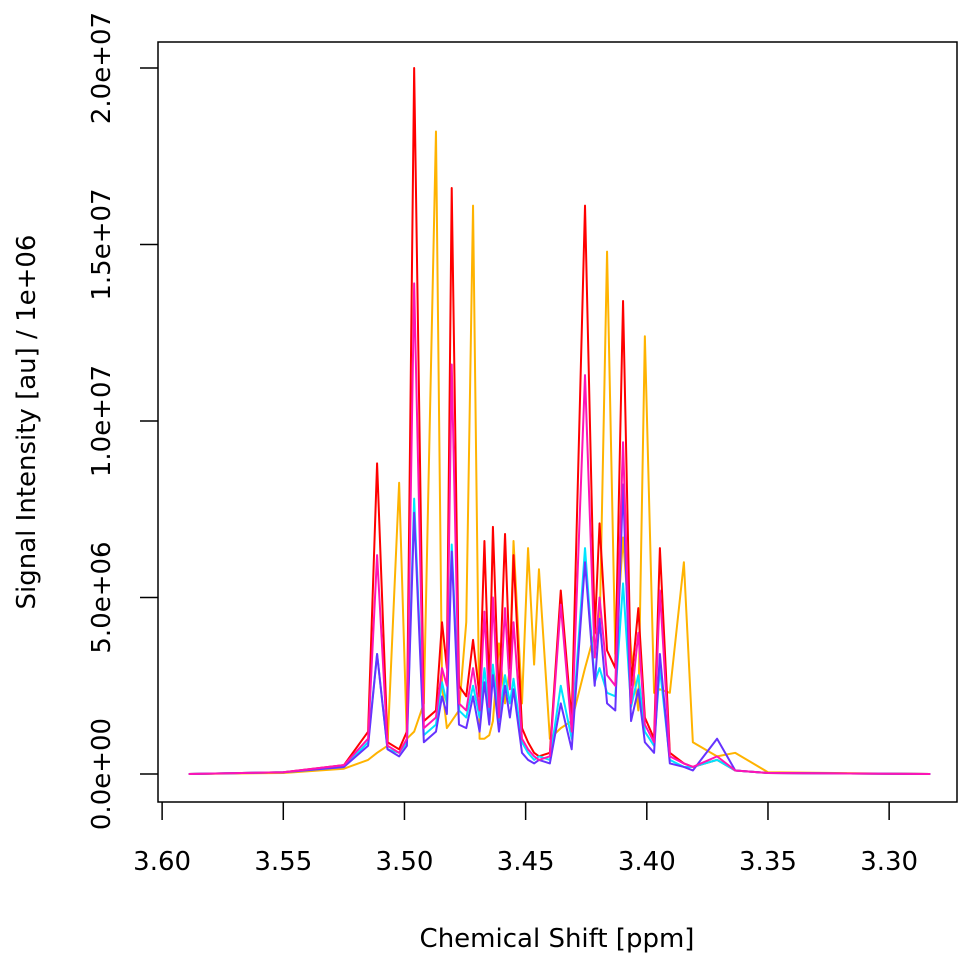 The image size is (960, 960). What do you see at coordinates (283, 862) in the screenshot?
I see `x-tick-label: 3.55` at bounding box center [283, 862].